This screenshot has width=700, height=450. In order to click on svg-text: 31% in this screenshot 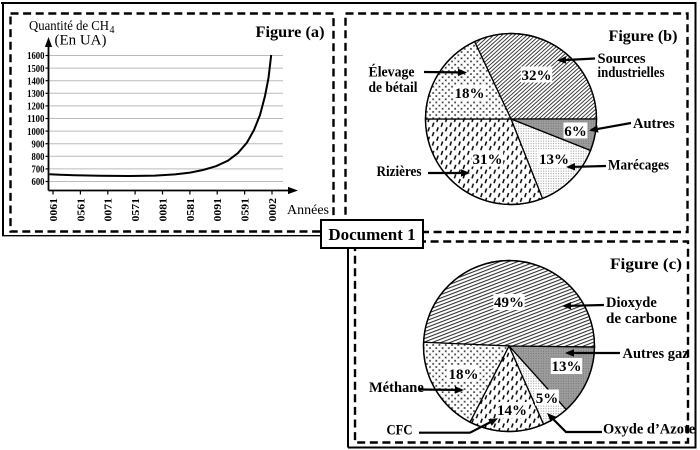, I will do `click(488, 160)`.